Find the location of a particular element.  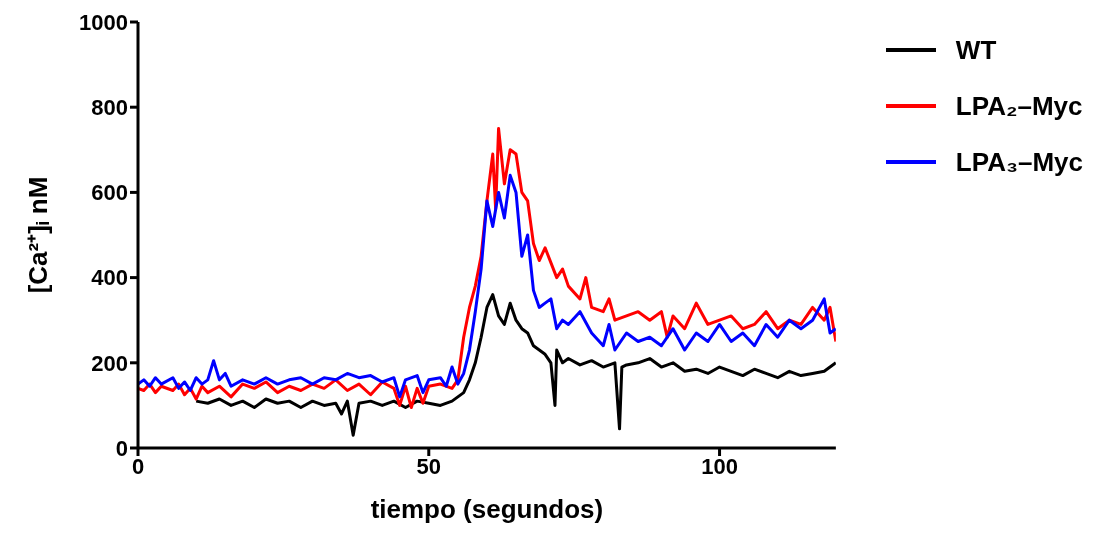

legend-label: LPA₂–Myc is located at coordinates (1019, 106).